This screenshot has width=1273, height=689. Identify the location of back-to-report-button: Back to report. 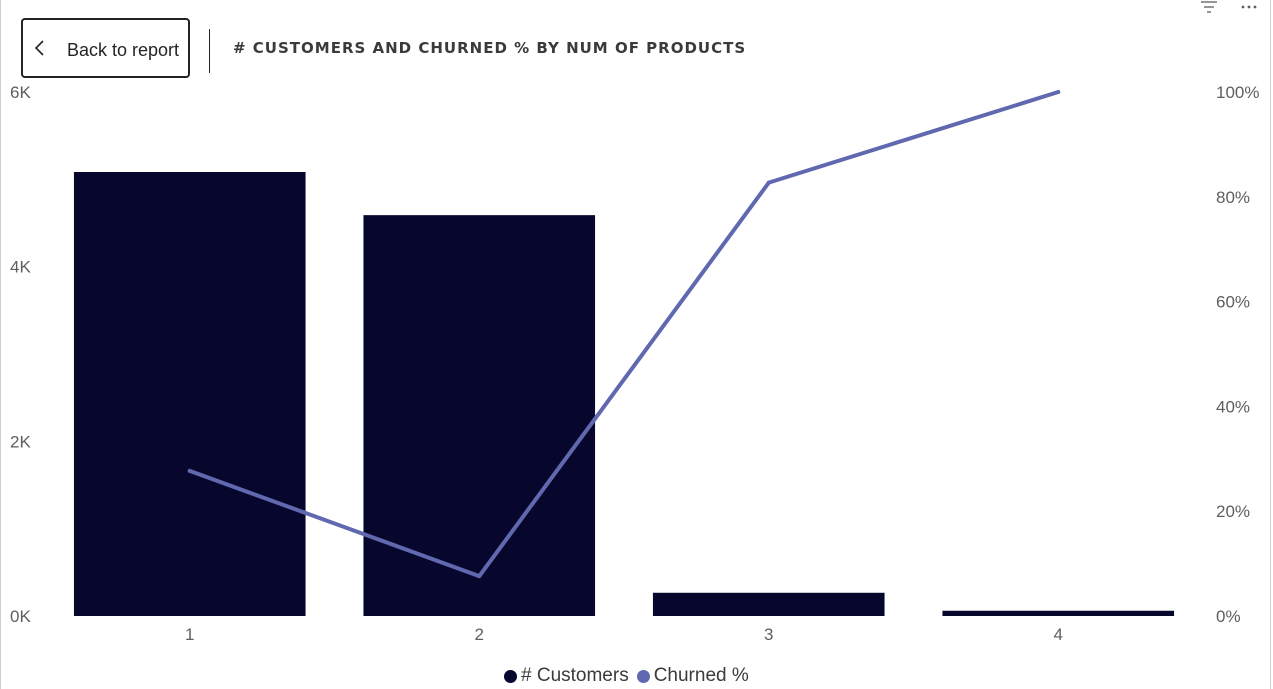
(105, 48).